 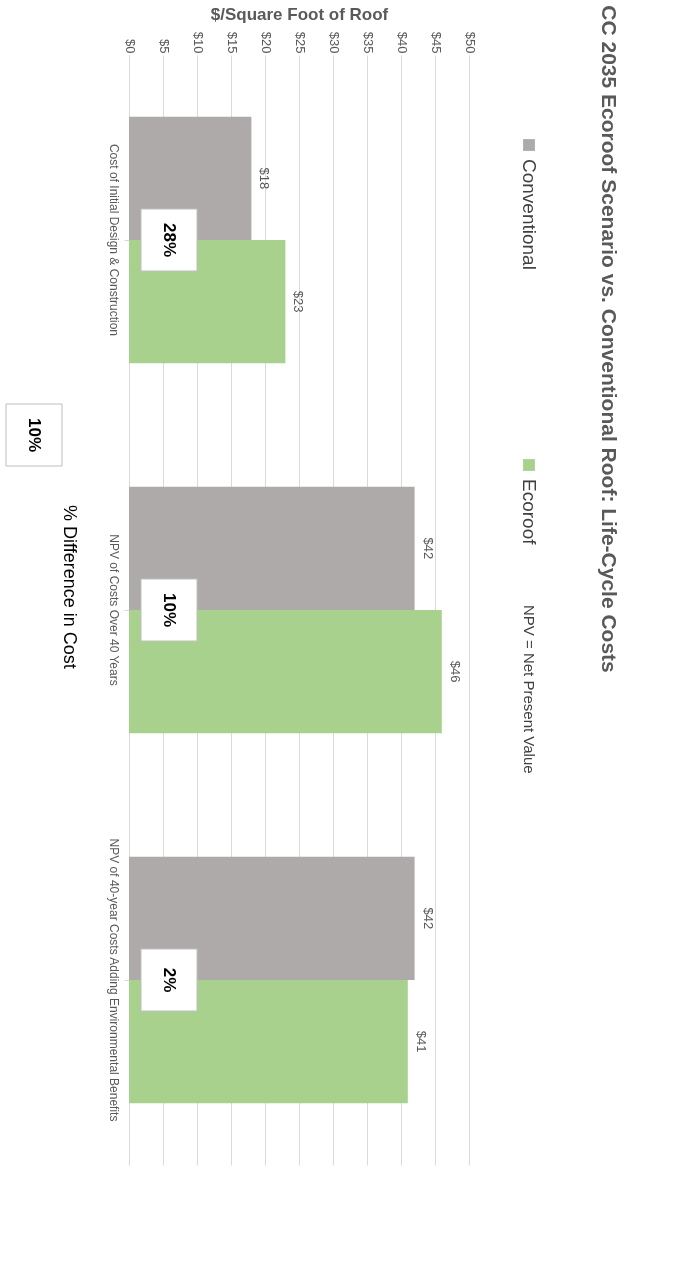 I want to click on x-tick-label: $20, so click(x=266, y=42).